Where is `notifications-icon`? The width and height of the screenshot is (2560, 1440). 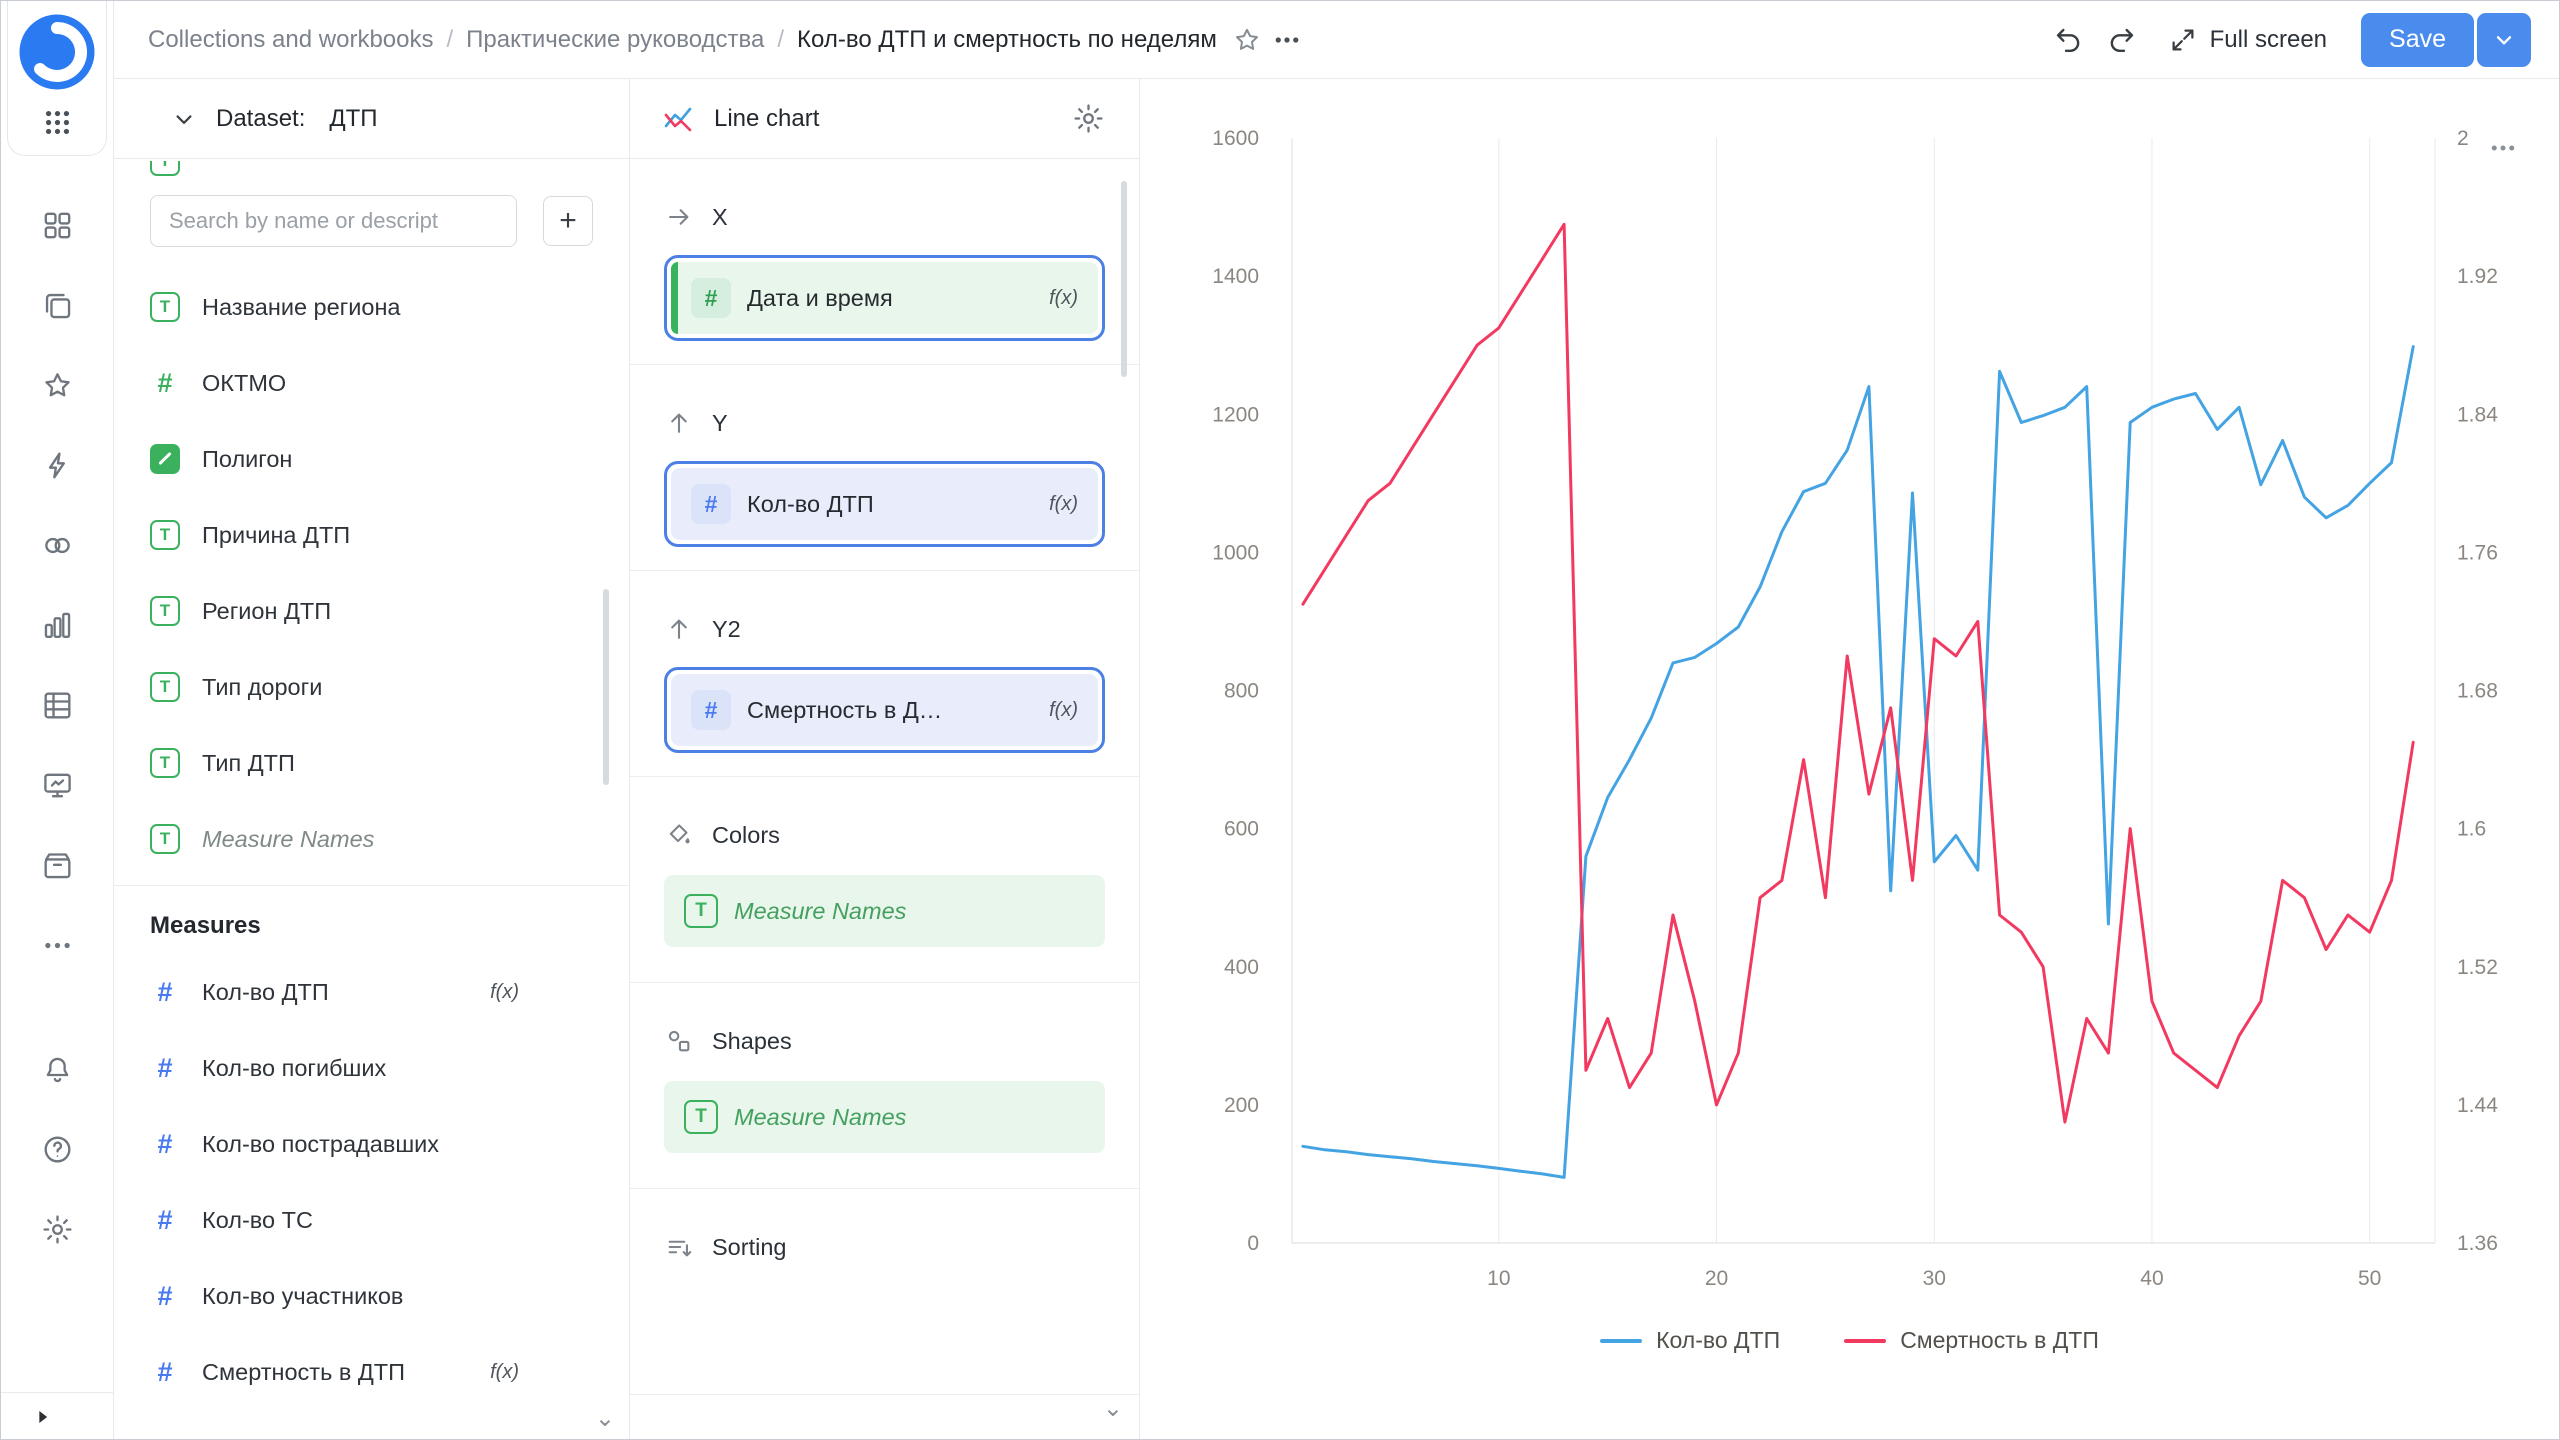 notifications-icon is located at coordinates (57, 1069).